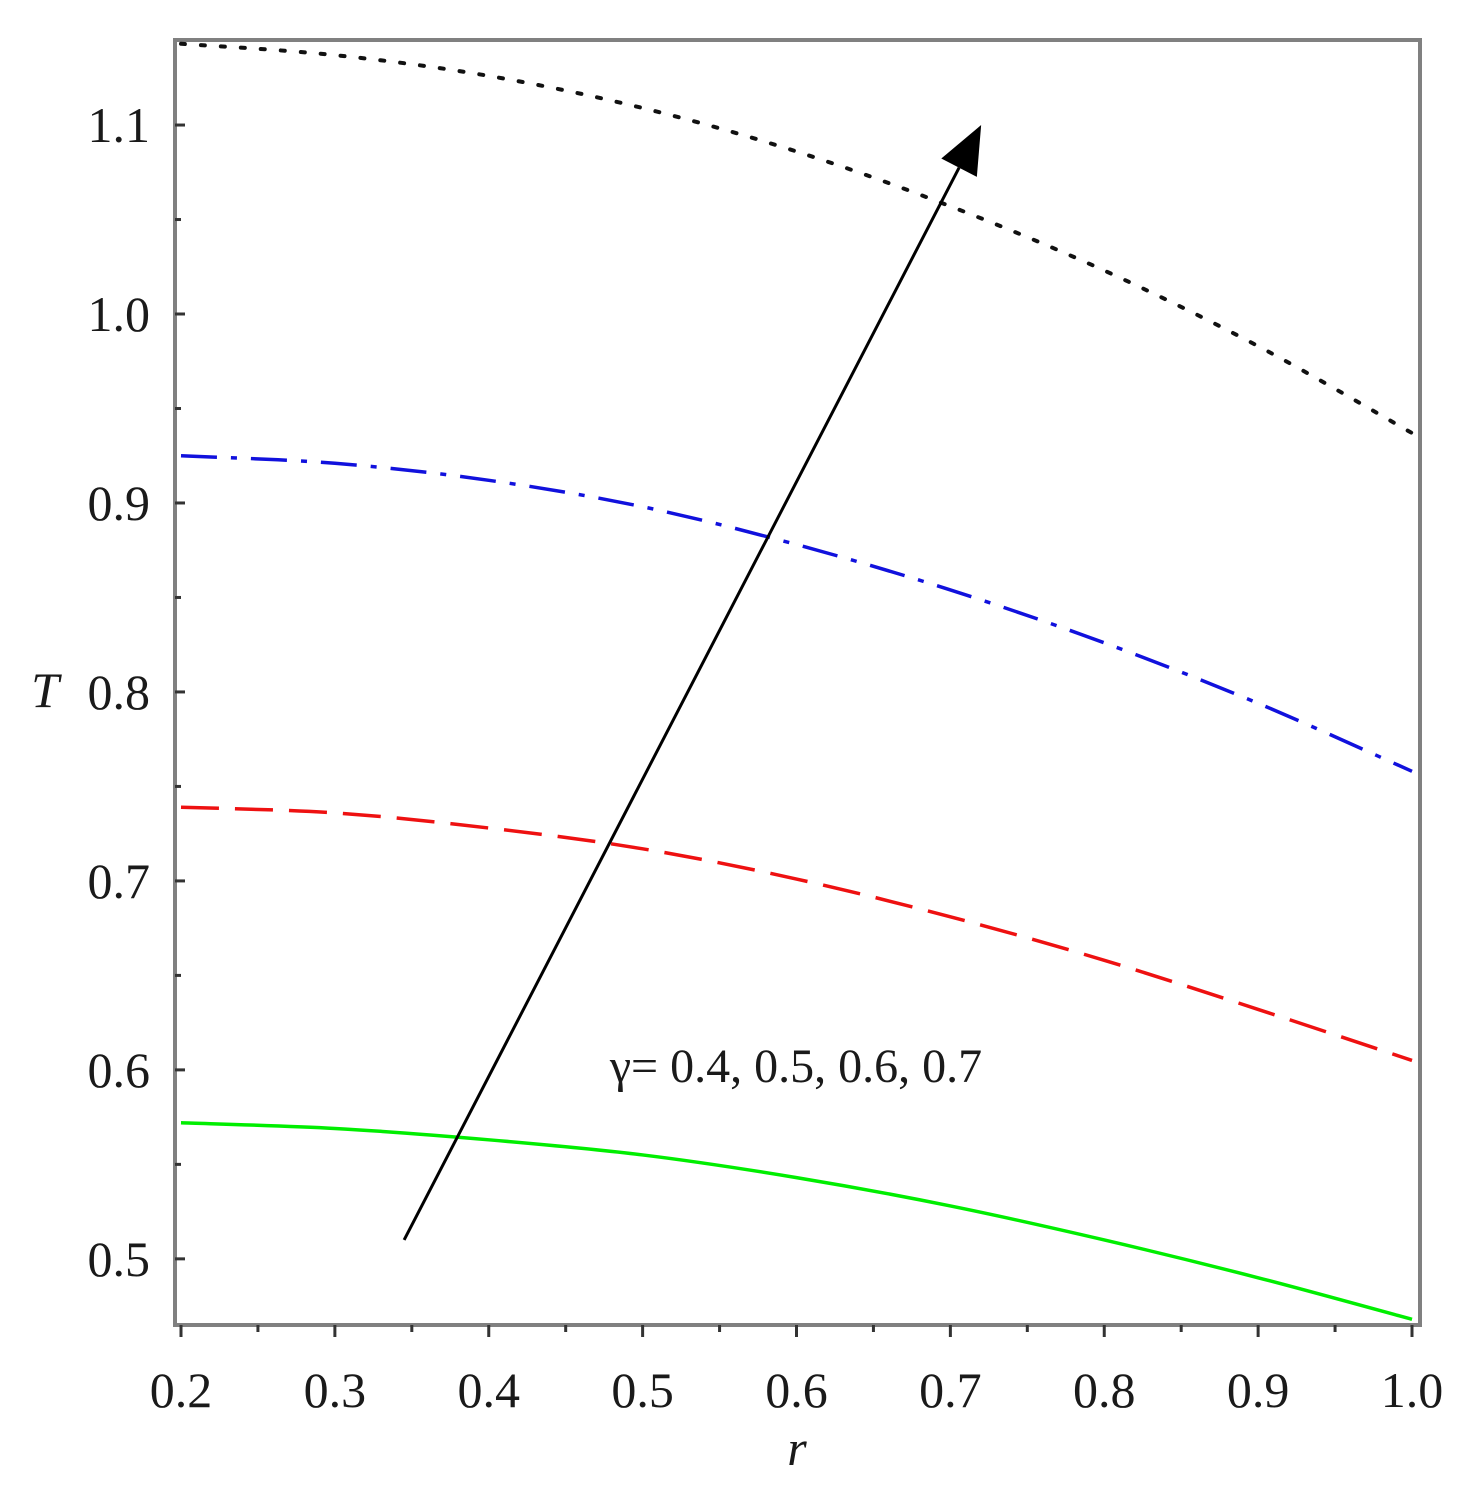 This screenshot has width=1472, height=1498. Describe the element at coordinates (119, 881) in the screenshot. I see `y-tick-label: 0.7` at that location.